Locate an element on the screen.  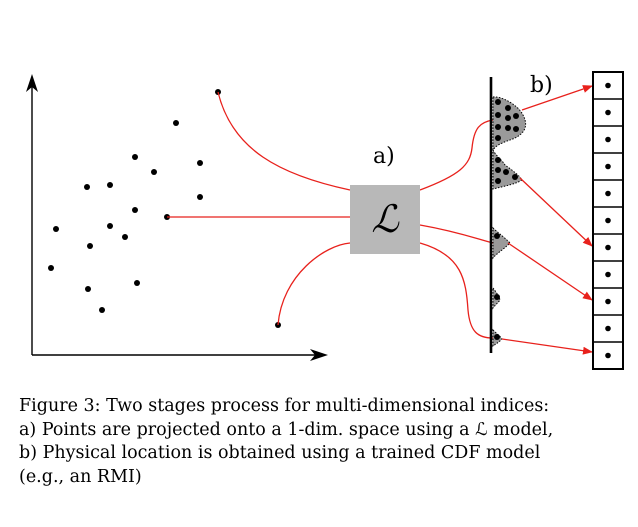
storage-column is located at coordinates (608, 220).